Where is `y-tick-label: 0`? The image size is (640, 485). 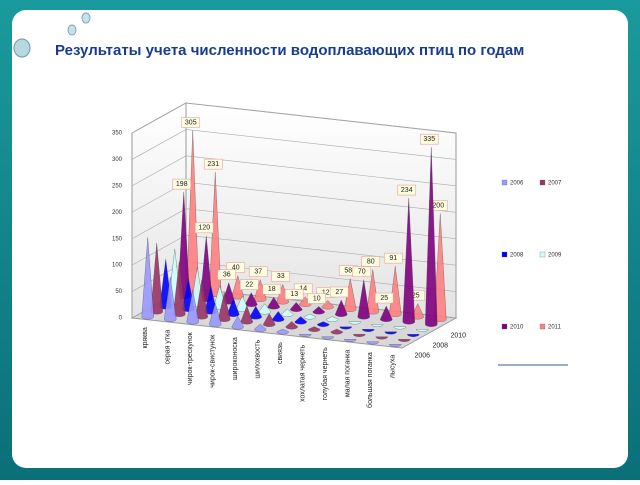 y-tick-label: 0 is located at coordinates (121, 319).